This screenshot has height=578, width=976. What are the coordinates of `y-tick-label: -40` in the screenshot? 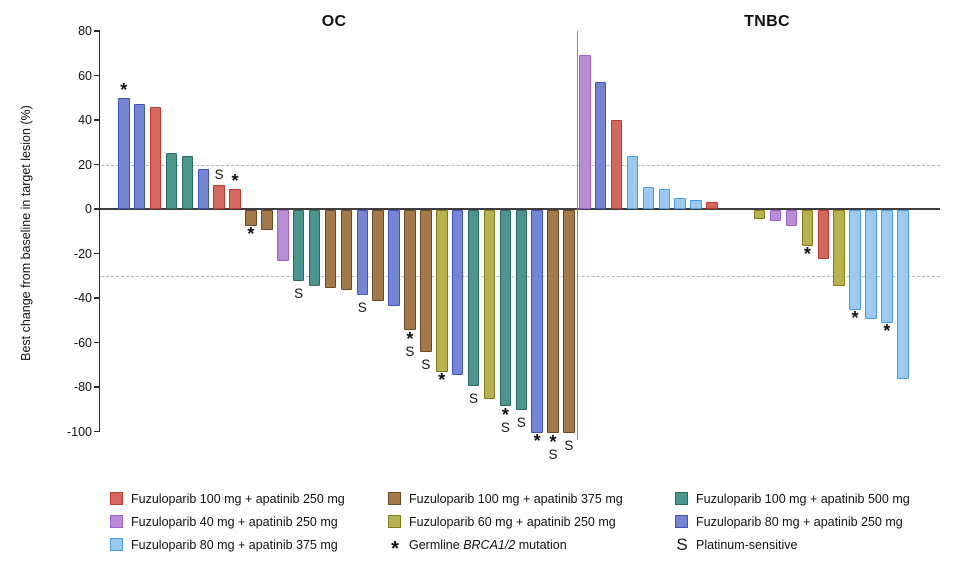 It's located at (82, 298).